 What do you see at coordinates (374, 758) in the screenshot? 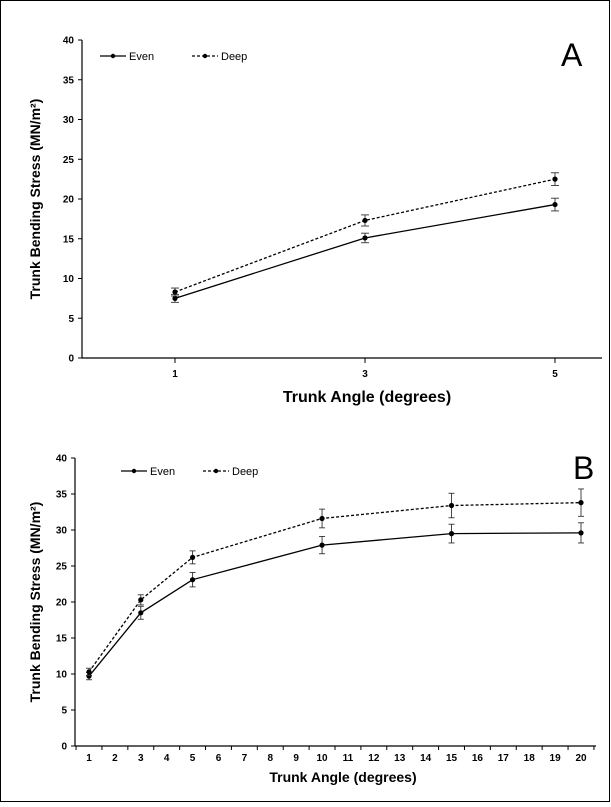
I see `x-tick-label: 12` at bounding box center [374, 758].